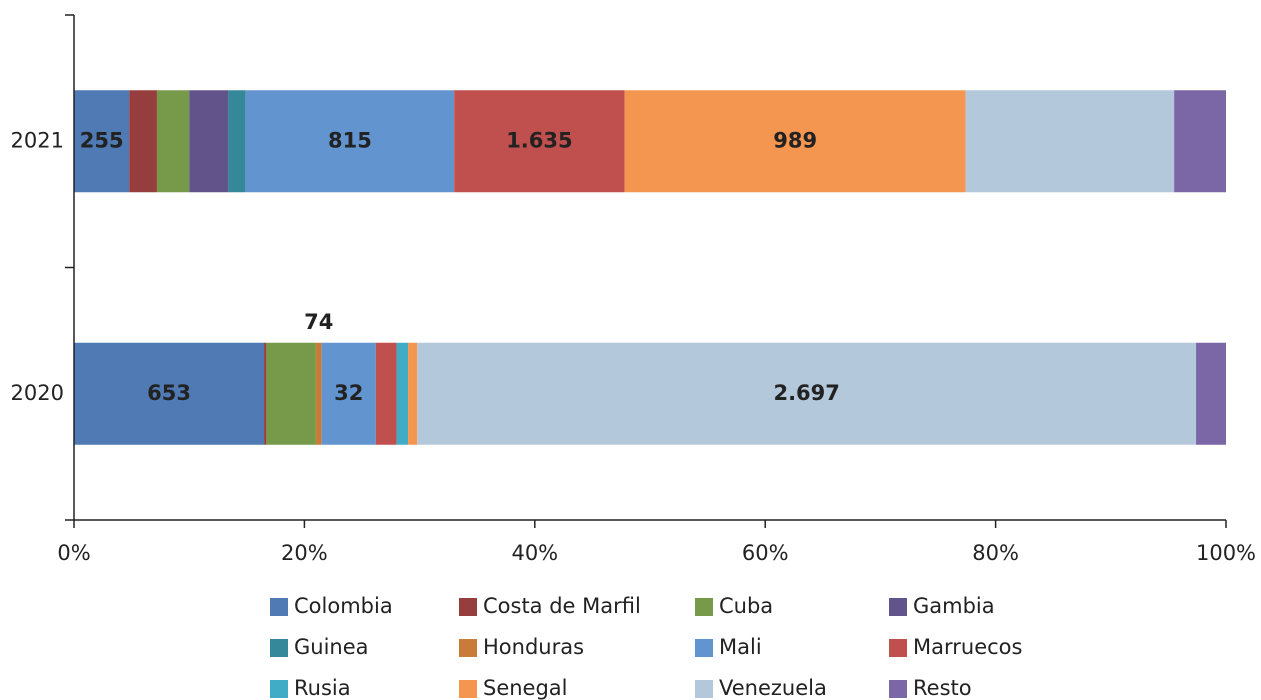  Describe the element at coordinates (773, 688) in the screenshot. I see `legend-label: Venezuela` at that location.